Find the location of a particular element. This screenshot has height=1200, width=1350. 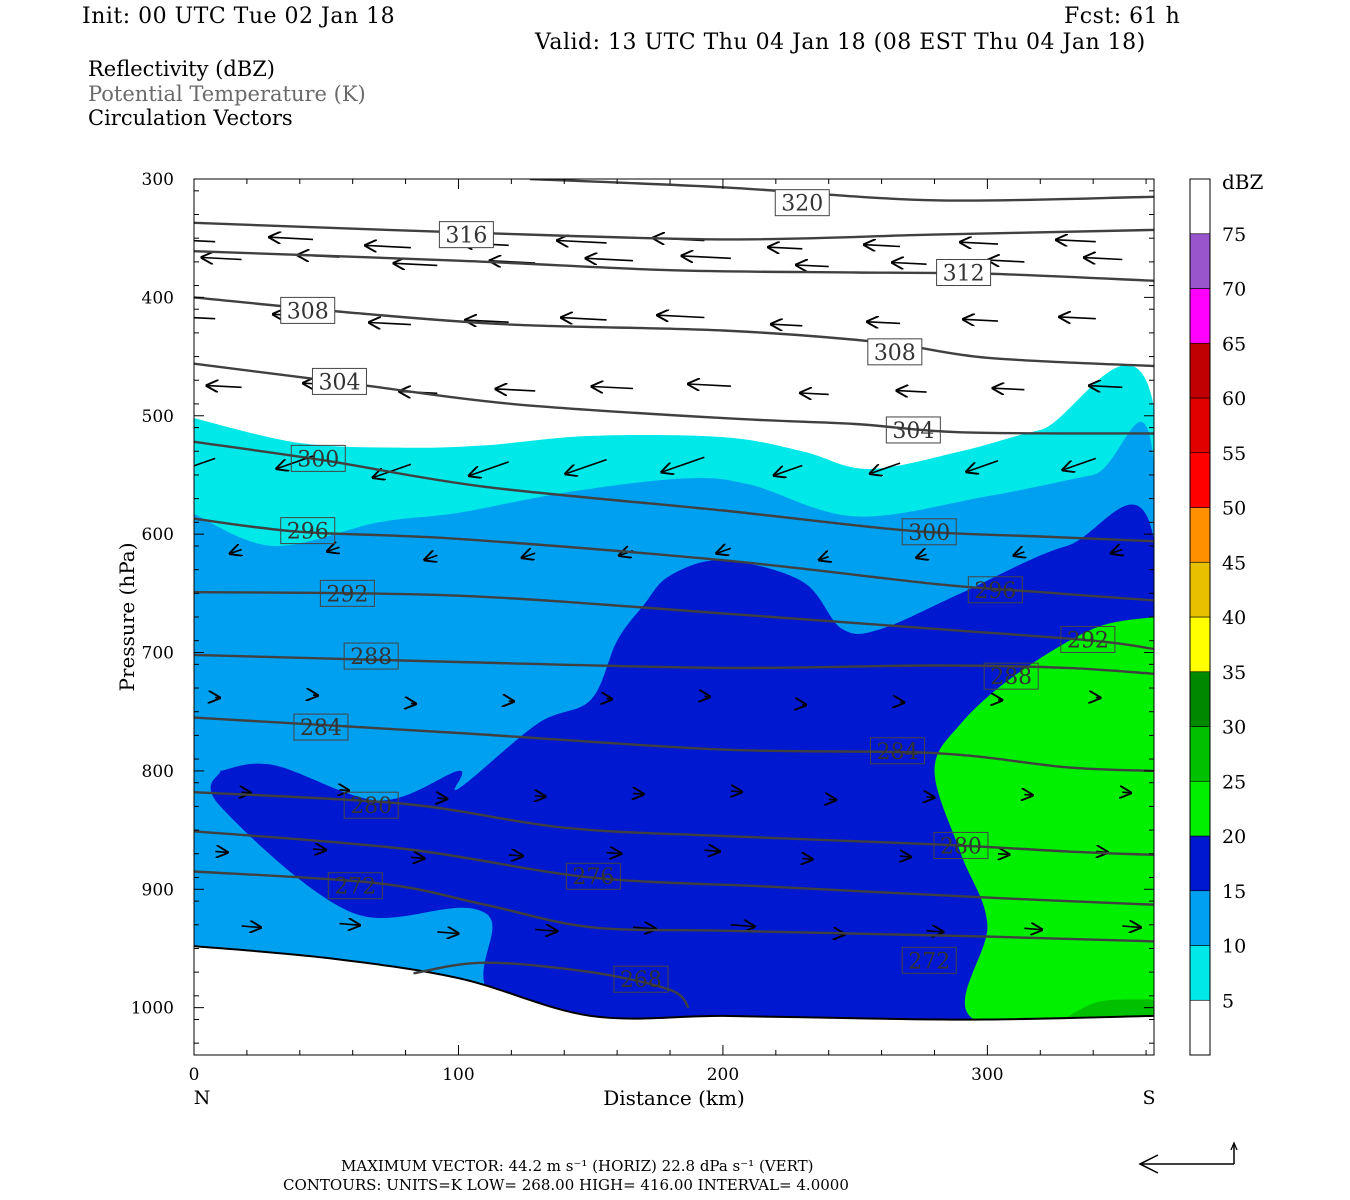

isentrope-label-text: 312 is located at coordinates (964, 274).